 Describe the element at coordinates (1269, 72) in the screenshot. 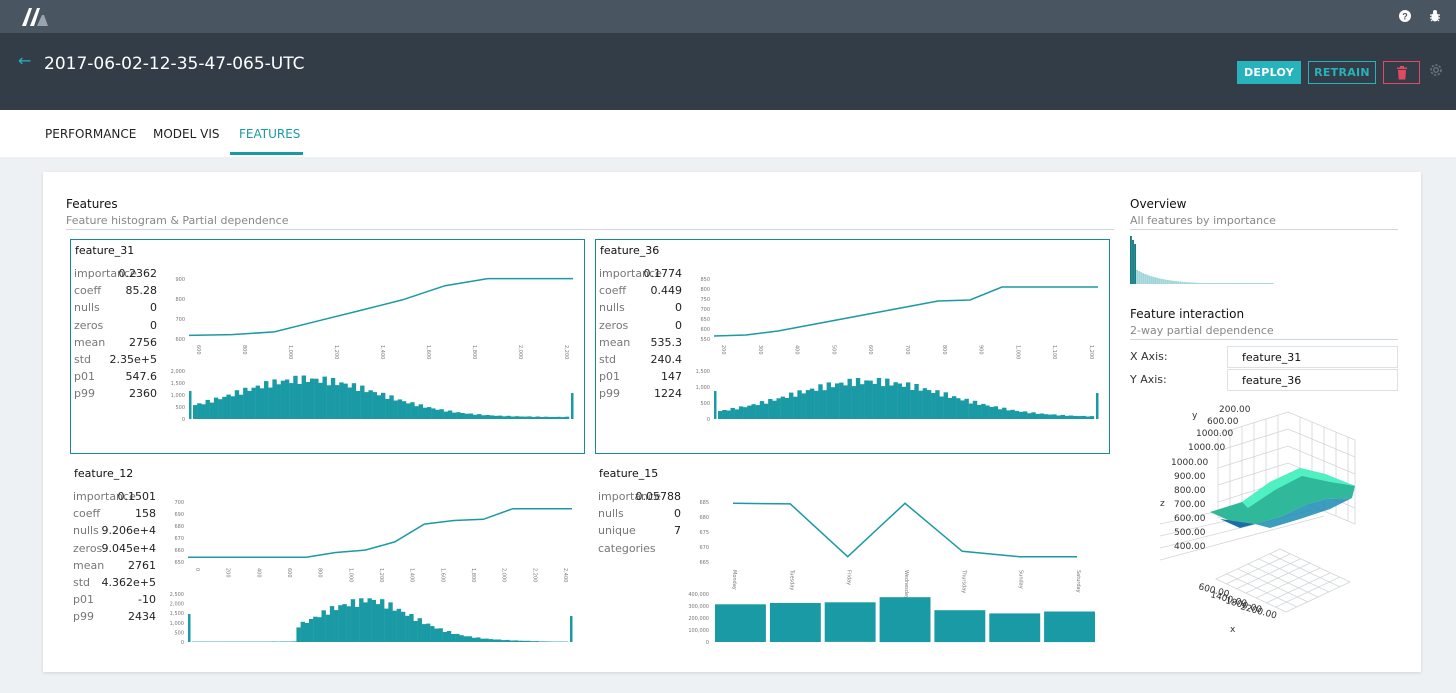

I see `deploy-button: DEPLOY` at that location.